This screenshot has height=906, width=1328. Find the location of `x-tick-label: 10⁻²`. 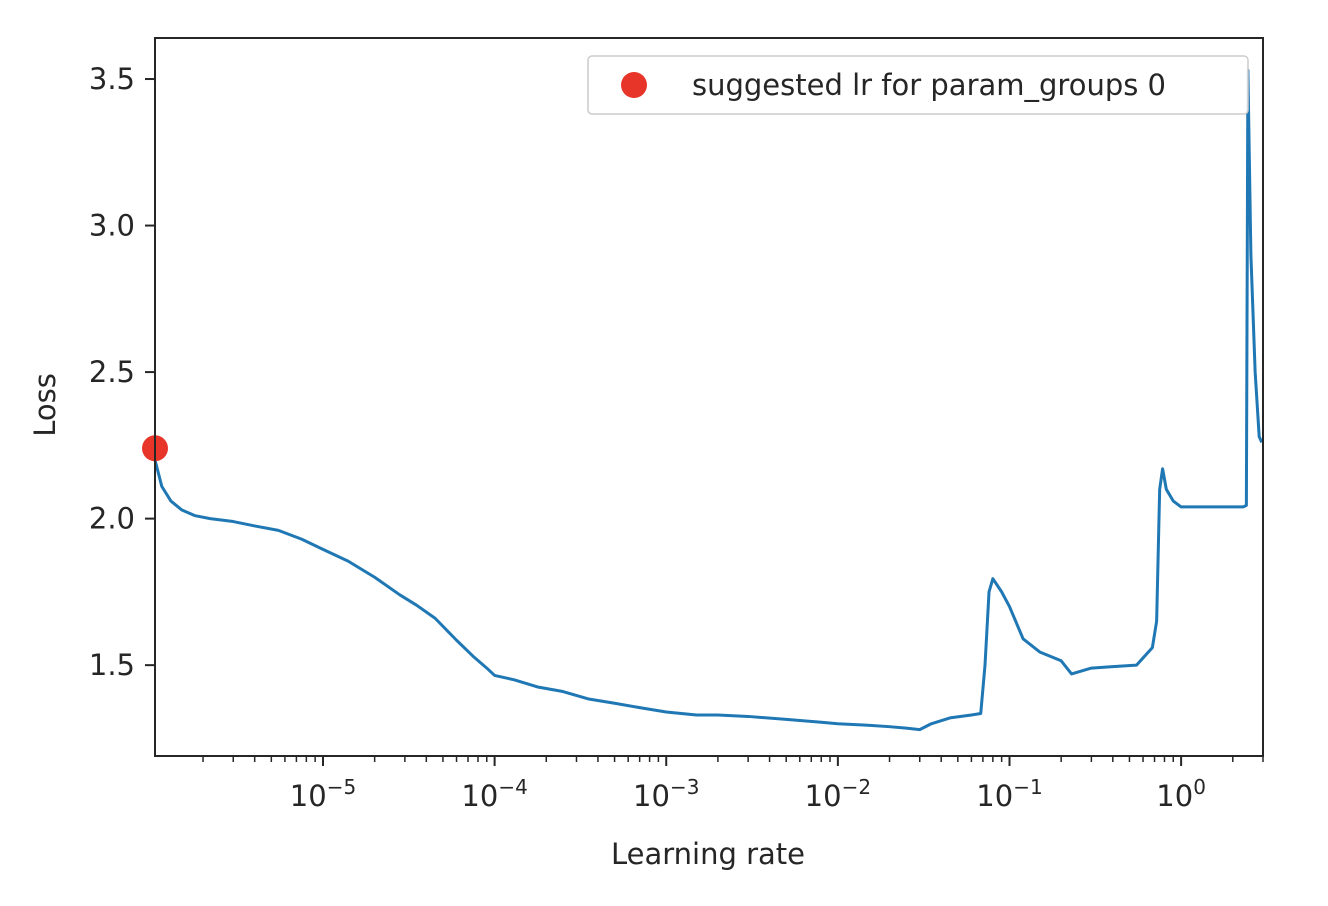

x-tick-label: 10⁻² is located at coordinates (838, 794).